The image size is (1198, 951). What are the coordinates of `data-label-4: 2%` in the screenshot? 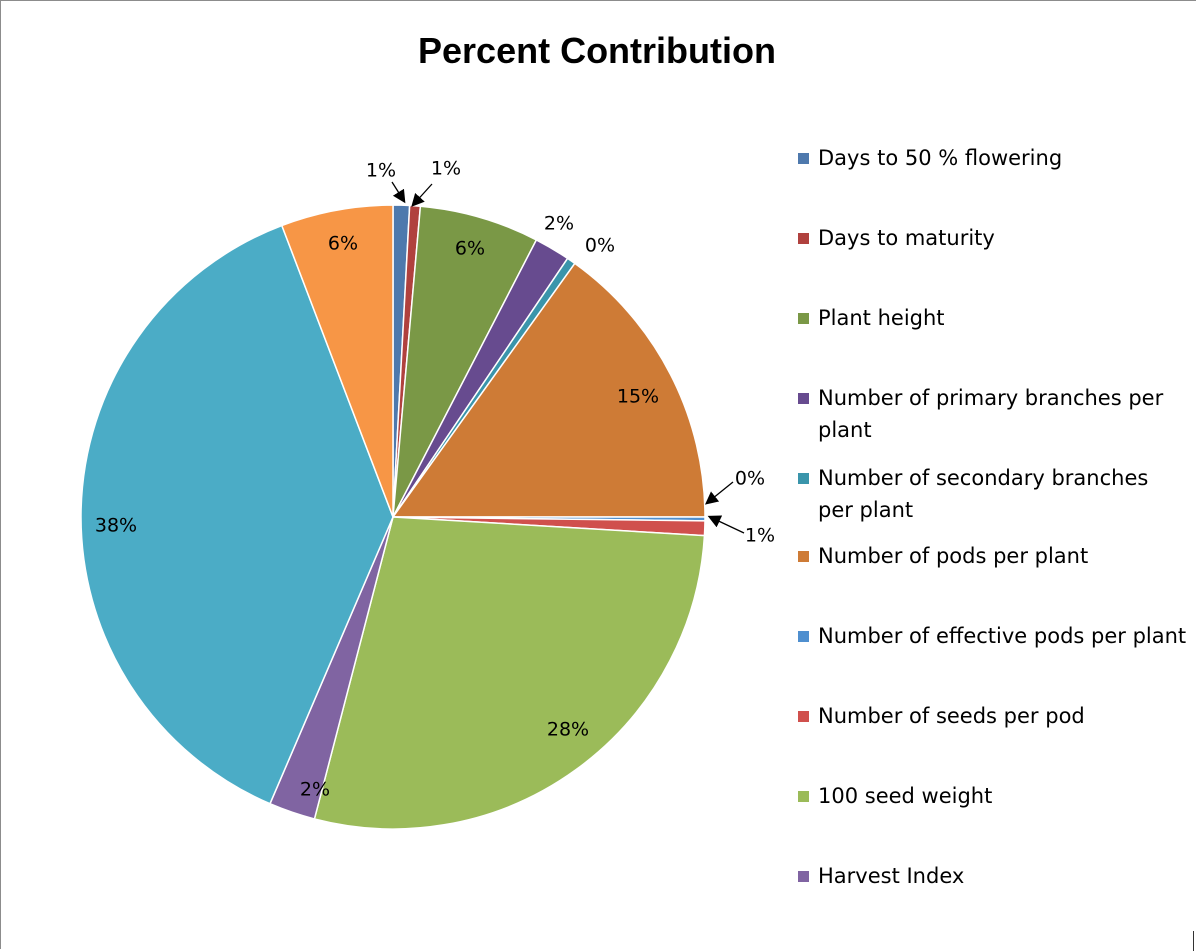 It's located at (559, 224).